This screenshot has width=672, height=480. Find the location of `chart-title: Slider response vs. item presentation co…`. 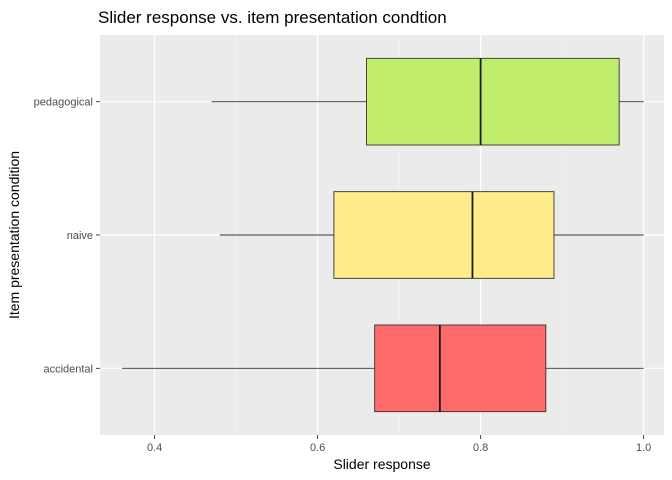

chart-title: Slider response vs. item presentation co… is located at coordinates (272, 17).